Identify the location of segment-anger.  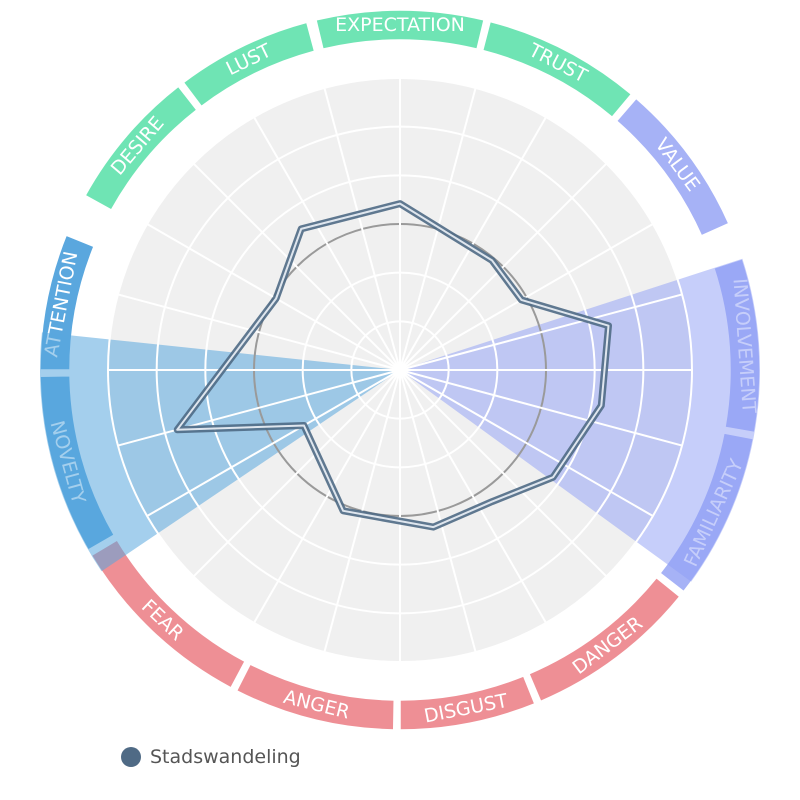
(315, 697).